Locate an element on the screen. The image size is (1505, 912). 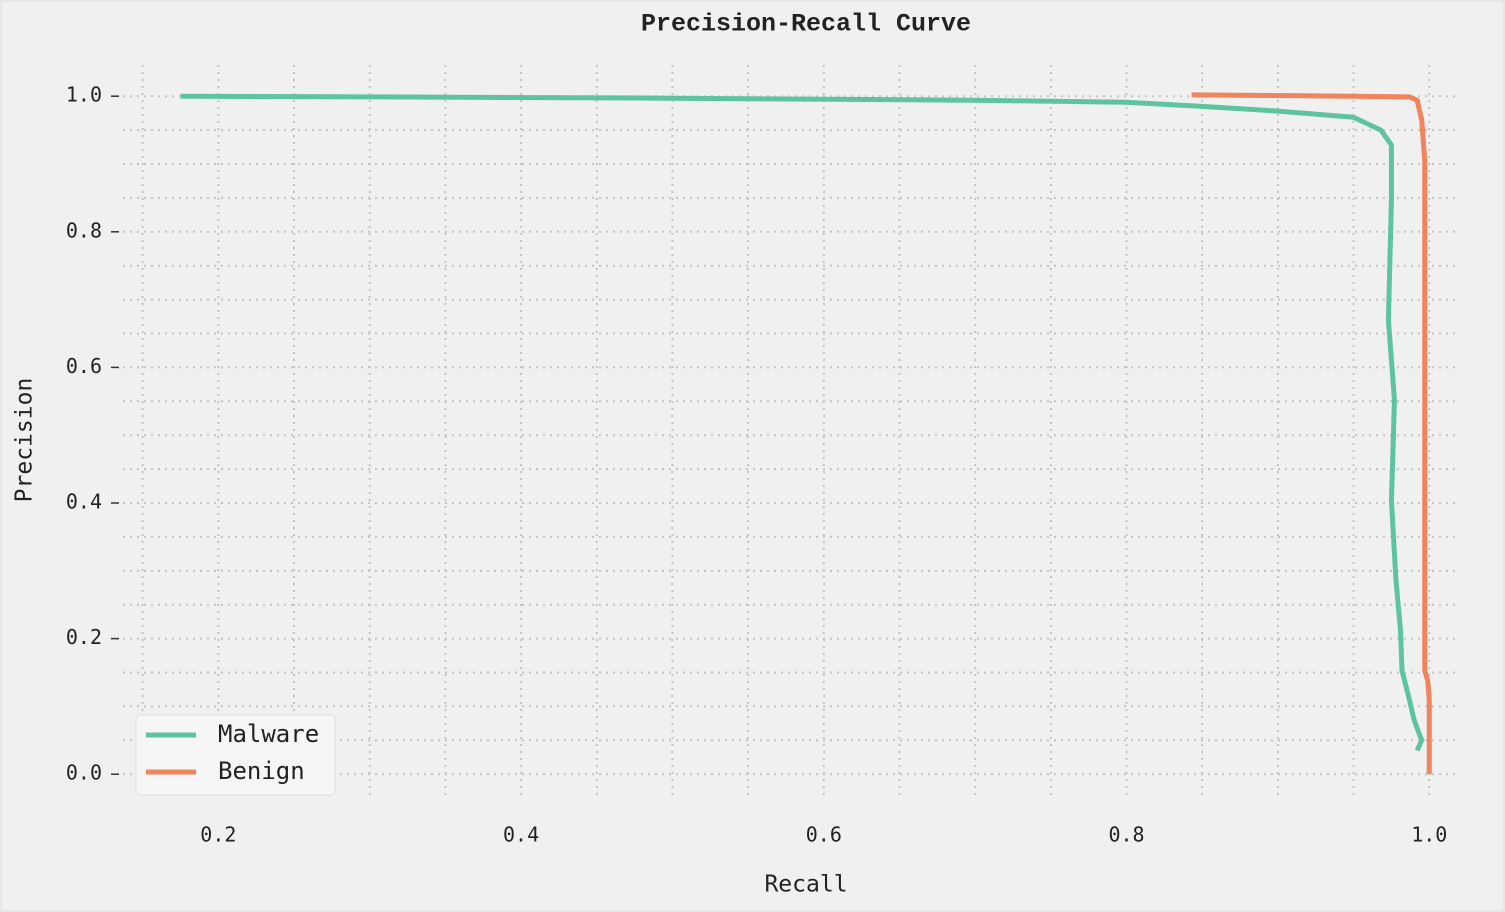
y-tick-label: 0.4 is located at coordinates (84, 502).